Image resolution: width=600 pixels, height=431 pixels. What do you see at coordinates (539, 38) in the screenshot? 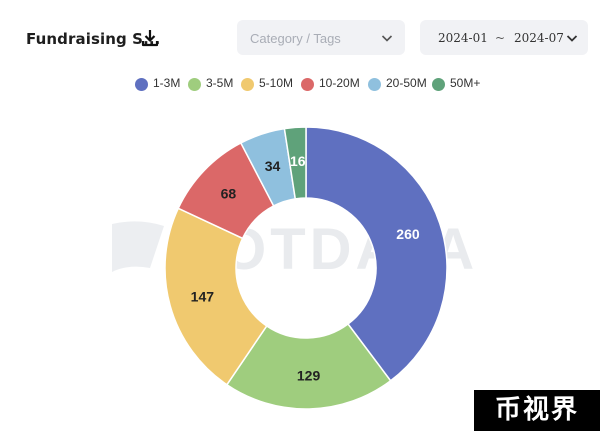
I see `date-end: 2024-07` at bounding box center [539, 38].